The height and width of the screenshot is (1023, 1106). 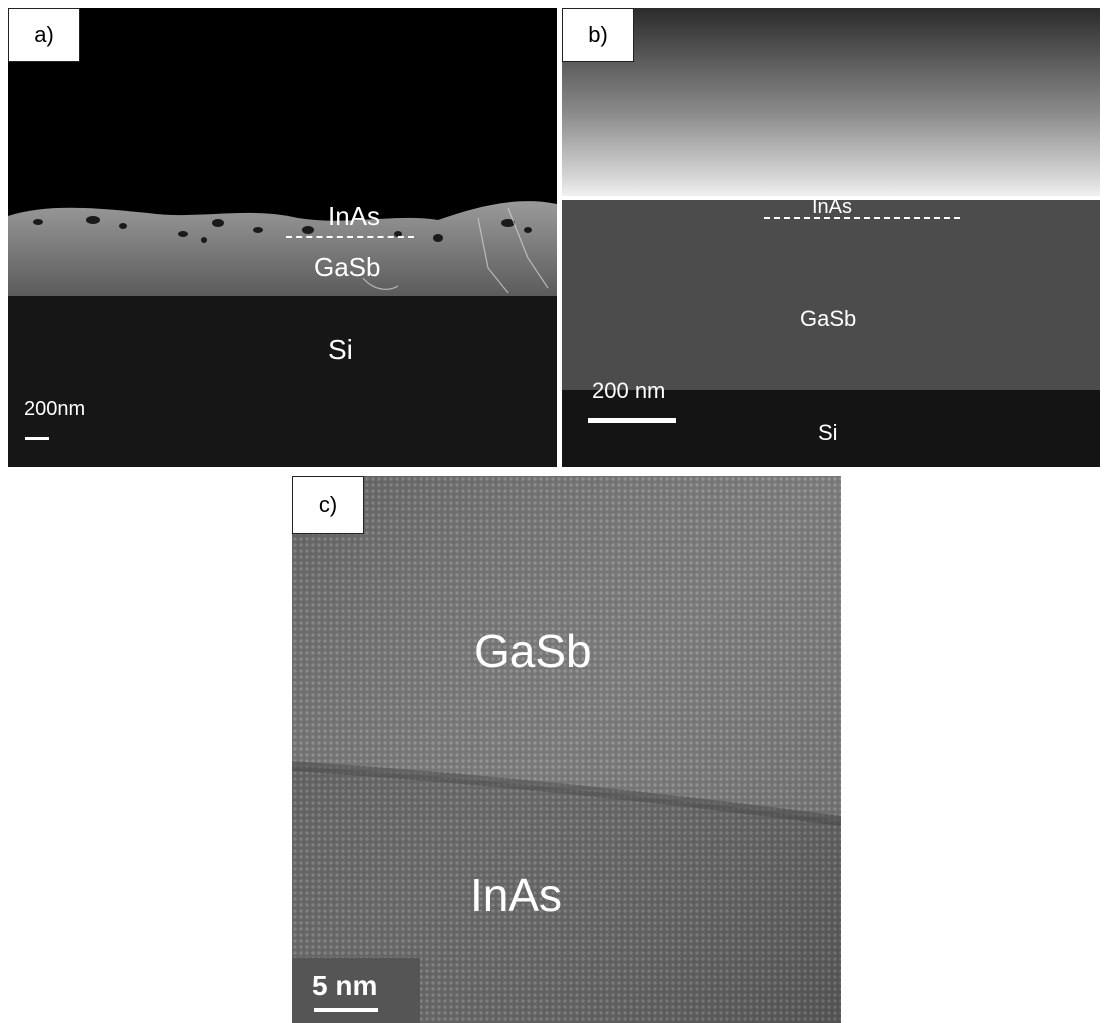 What do you see at coordinates (516, 895) in the screenshot?
I see `layer-label-inas-c: InAs` at bounding box center [516, 895].